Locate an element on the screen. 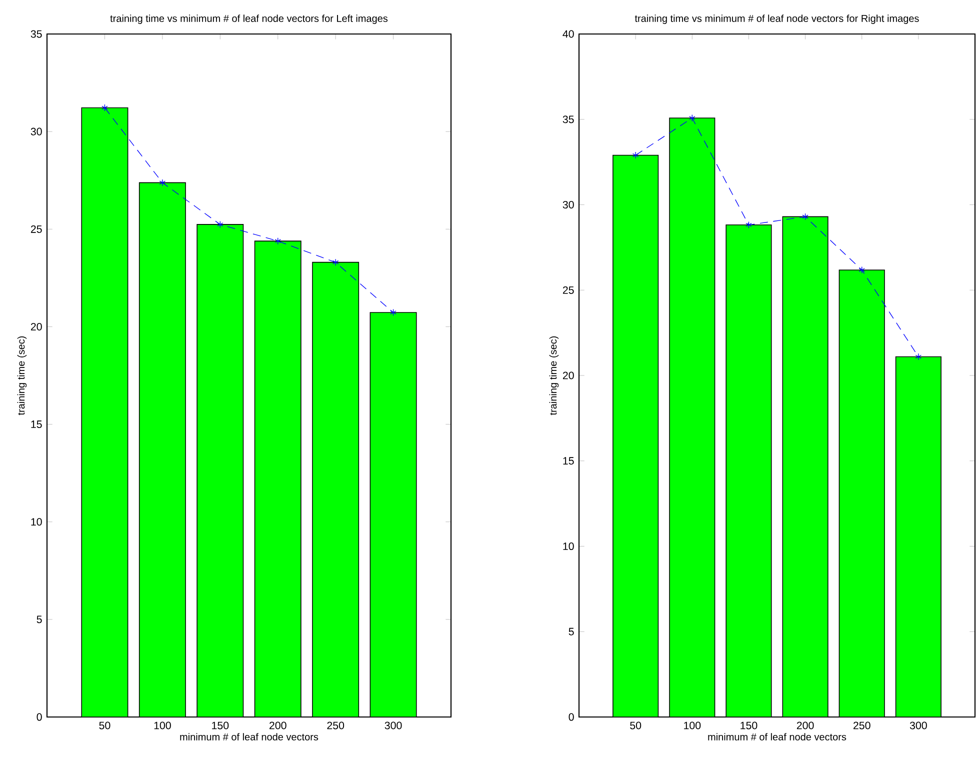  chart-title: training time vs minimum # of leaf node vectors for Left images is located at coordinates (249, 19).